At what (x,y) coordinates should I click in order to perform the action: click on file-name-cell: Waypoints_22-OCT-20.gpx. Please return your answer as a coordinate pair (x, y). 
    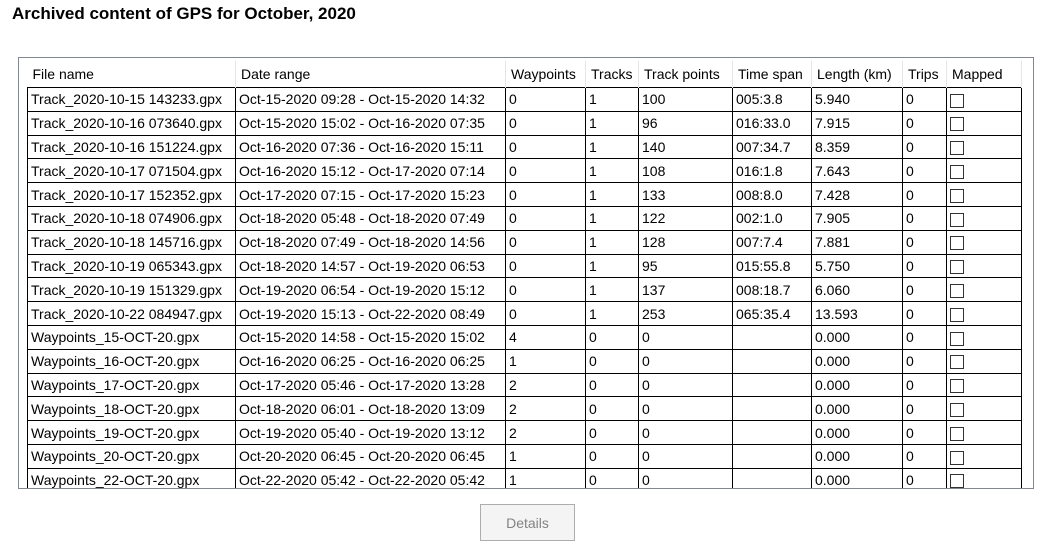
    Looking at the image, I should click on (131, 478).